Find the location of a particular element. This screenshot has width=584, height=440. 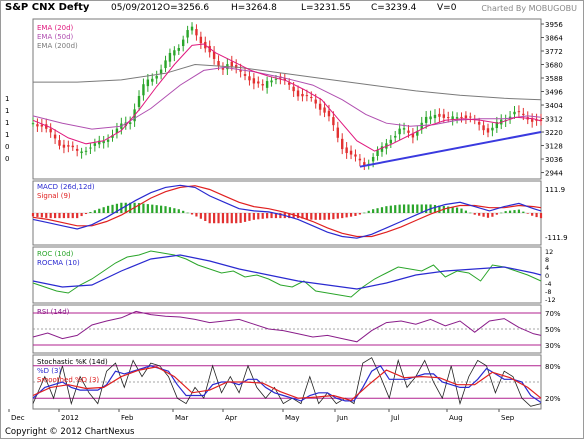

stoch-tick-label: 20% is located at coordinates (553, 399).